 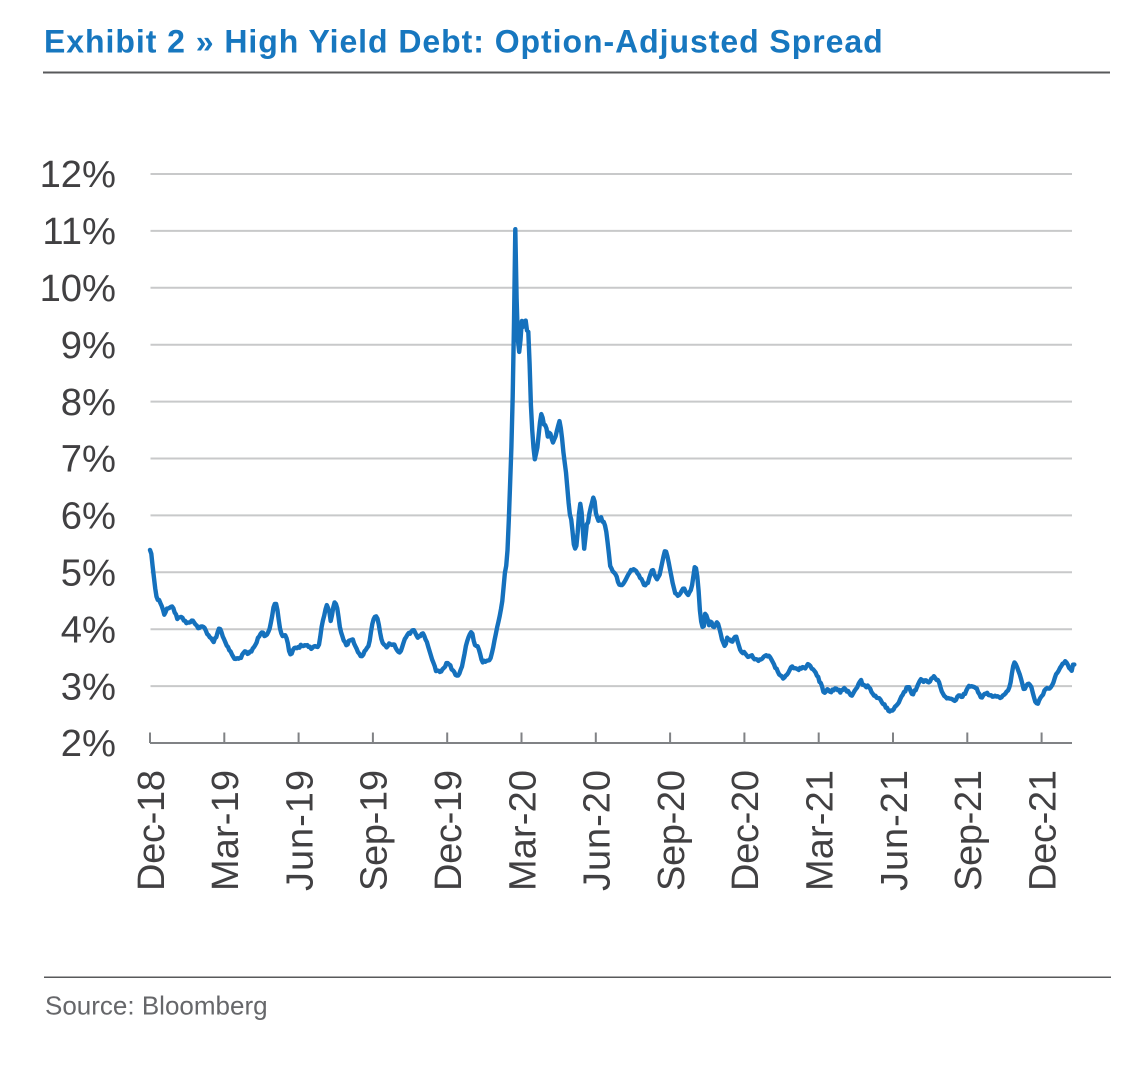 I want to click on svg-text: 11%, so click(x=79, y=231).